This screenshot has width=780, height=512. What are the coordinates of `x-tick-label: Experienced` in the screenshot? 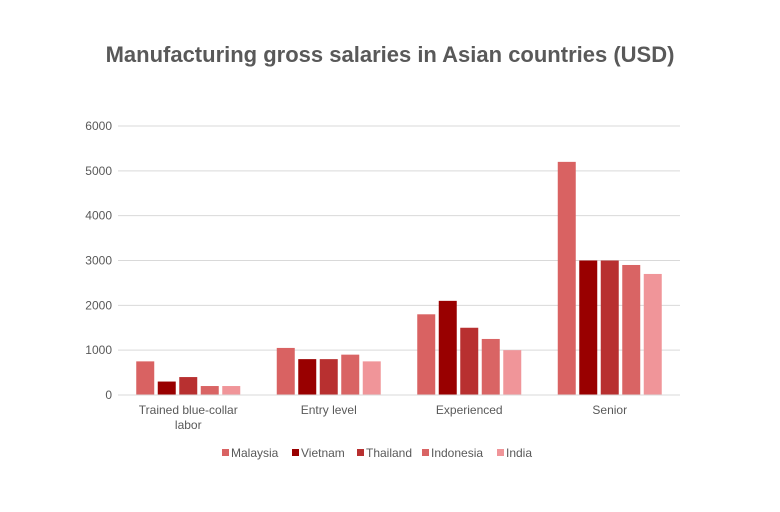 It's located at (469, 410).